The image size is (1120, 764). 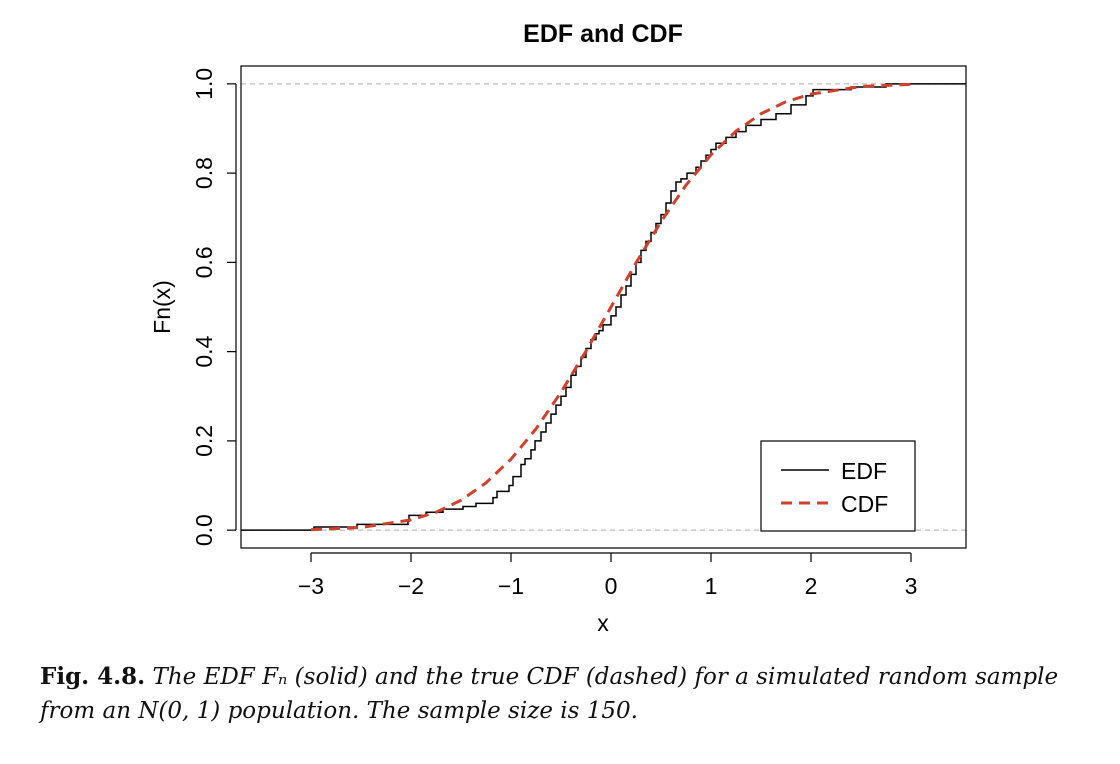 What do you see at coordinates (864, 471) in the screenshot?
I see `legend-edf-label: EDF` at bounding box center [864, 471].